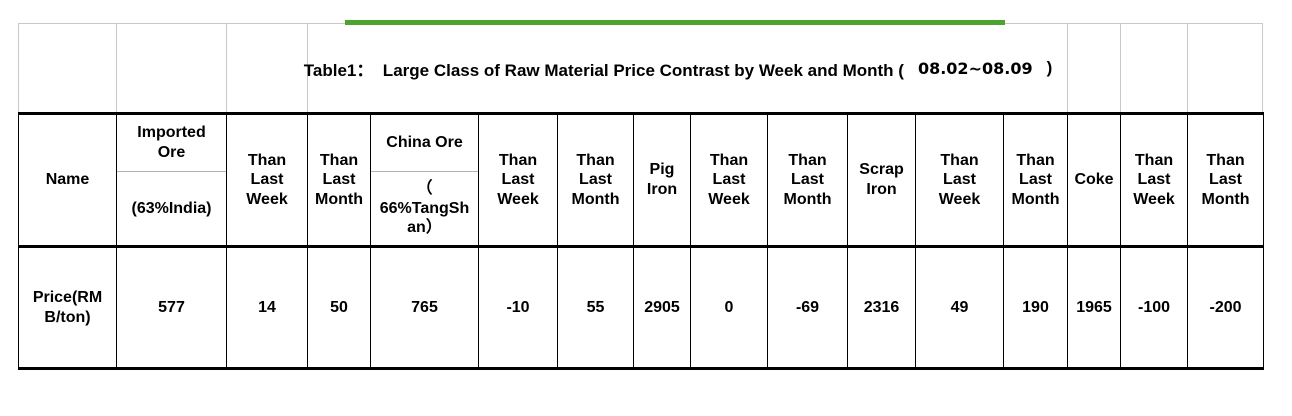 The image size is (1292, 416). What do you see at coordinates (662, 180) in the screenshot?
I see `header-pig-iron: Pig Iron` at bounding box center [662, 180].